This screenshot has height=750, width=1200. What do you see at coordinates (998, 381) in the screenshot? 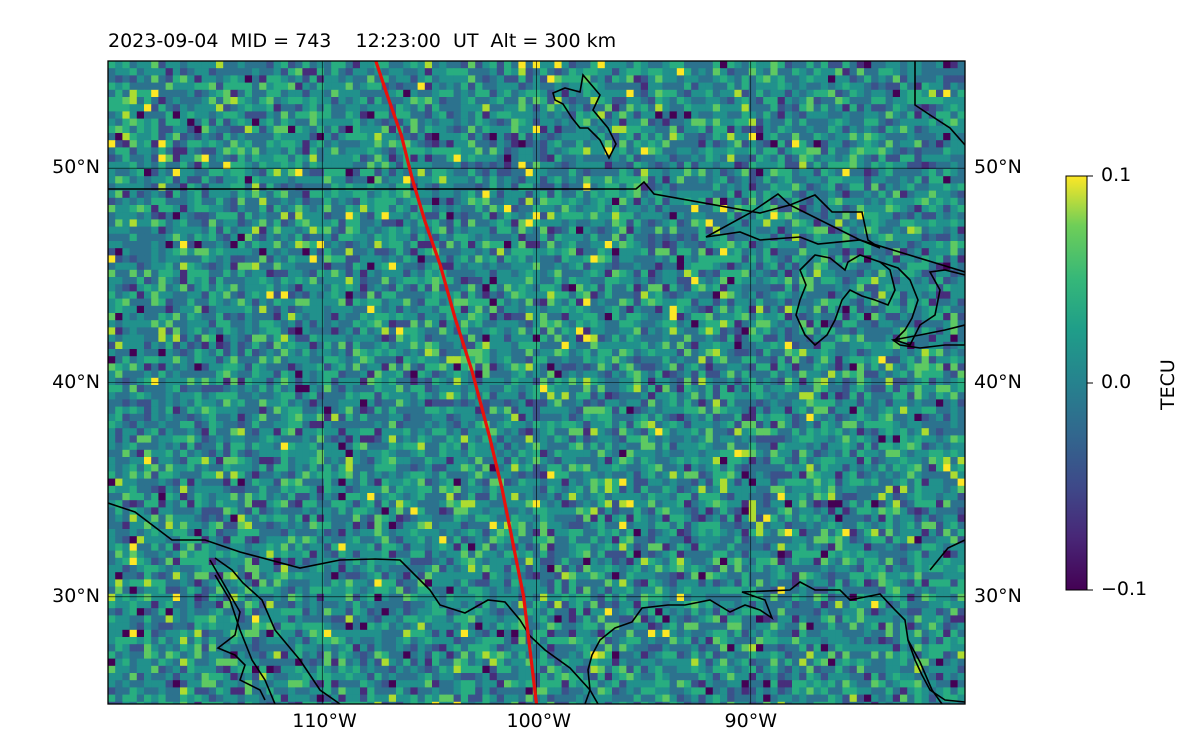
I see `lat-tick-label-right: 40°N` at bounding box center [998, 381].